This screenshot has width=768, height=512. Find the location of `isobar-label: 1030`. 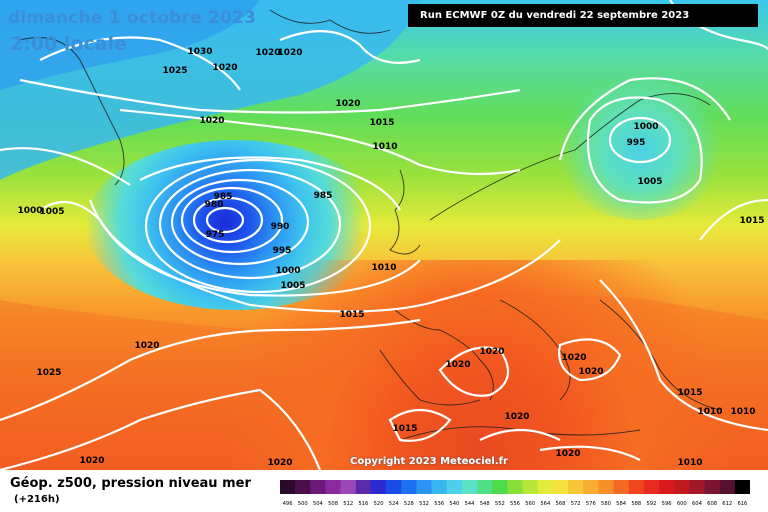

isobar-label: 1030 is located at coordinates (199, 52).